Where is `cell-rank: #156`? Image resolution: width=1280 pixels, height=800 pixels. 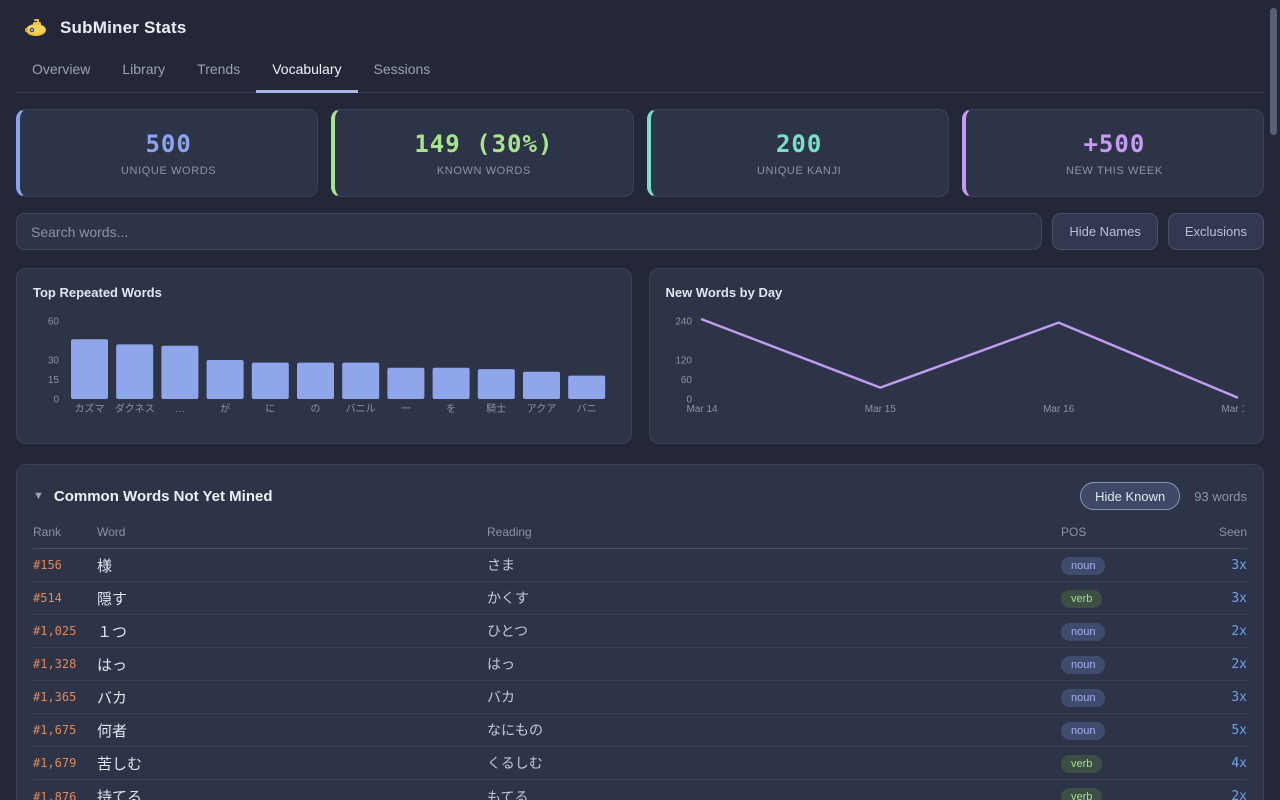 cell-rank: #156 is located at coordinates (47, 565).